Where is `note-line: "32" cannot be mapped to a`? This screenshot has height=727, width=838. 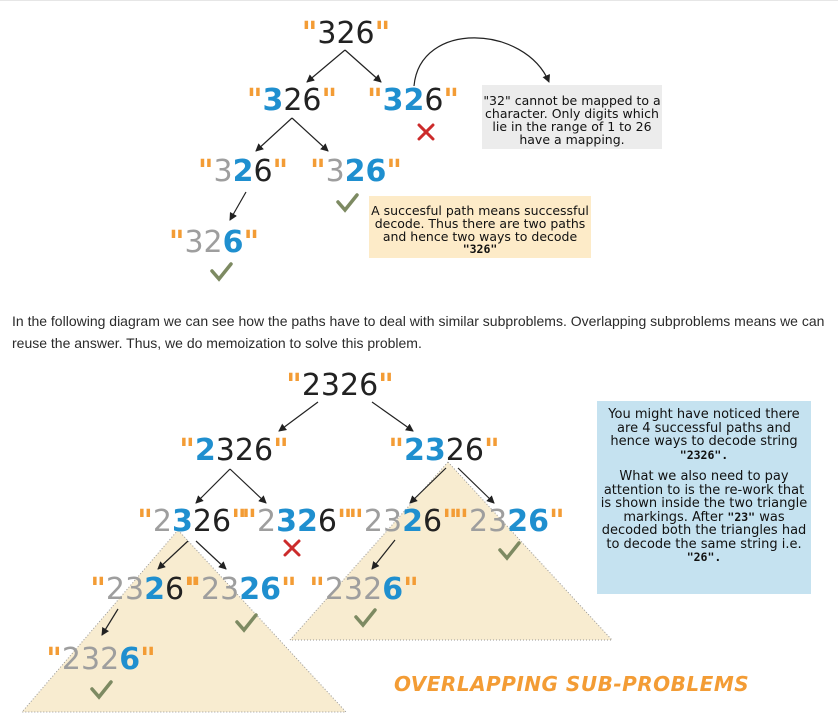
note-line: "32" cannot be mapped to a is located at coordinates (572, 100).